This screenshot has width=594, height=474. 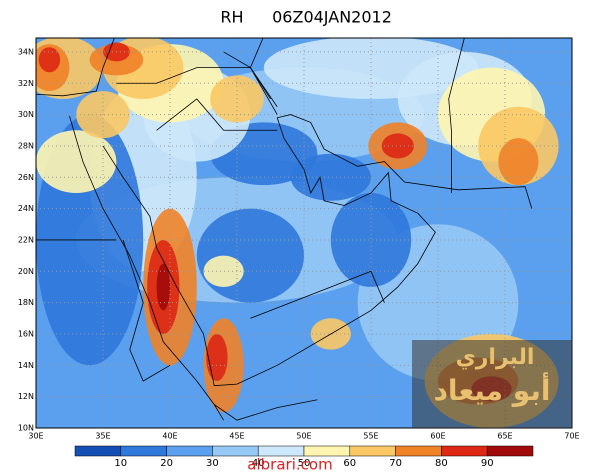 What do you see at coordinates (26, 428) in the screenshot?
I see `lat-label: 10N` at bounding box center [26, 428].